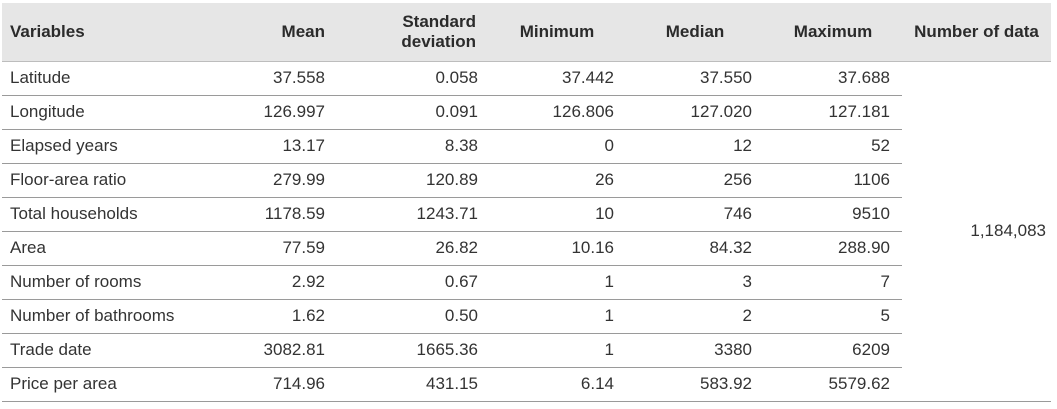 This screenshot has height=409, width=1057. What do you see at coordinates (557, 214) in the screenshot?
I see `cell-min: 10` at bounding box center [557, 214].